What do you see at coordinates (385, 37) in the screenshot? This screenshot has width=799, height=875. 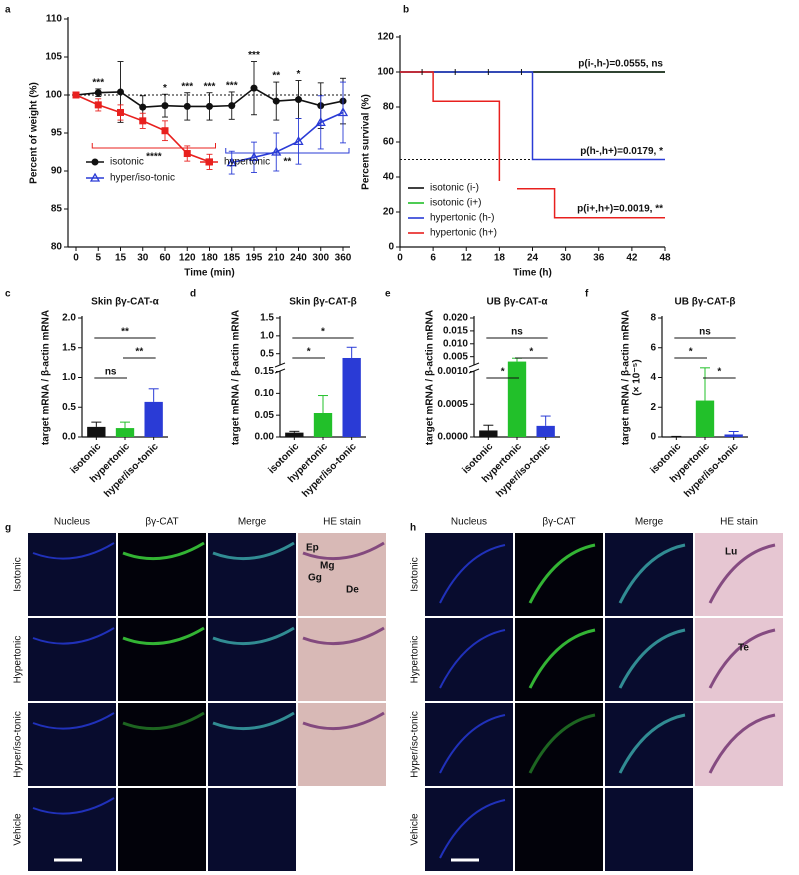 I see `y-tick-label: 120` at bounding box center [385, 37].